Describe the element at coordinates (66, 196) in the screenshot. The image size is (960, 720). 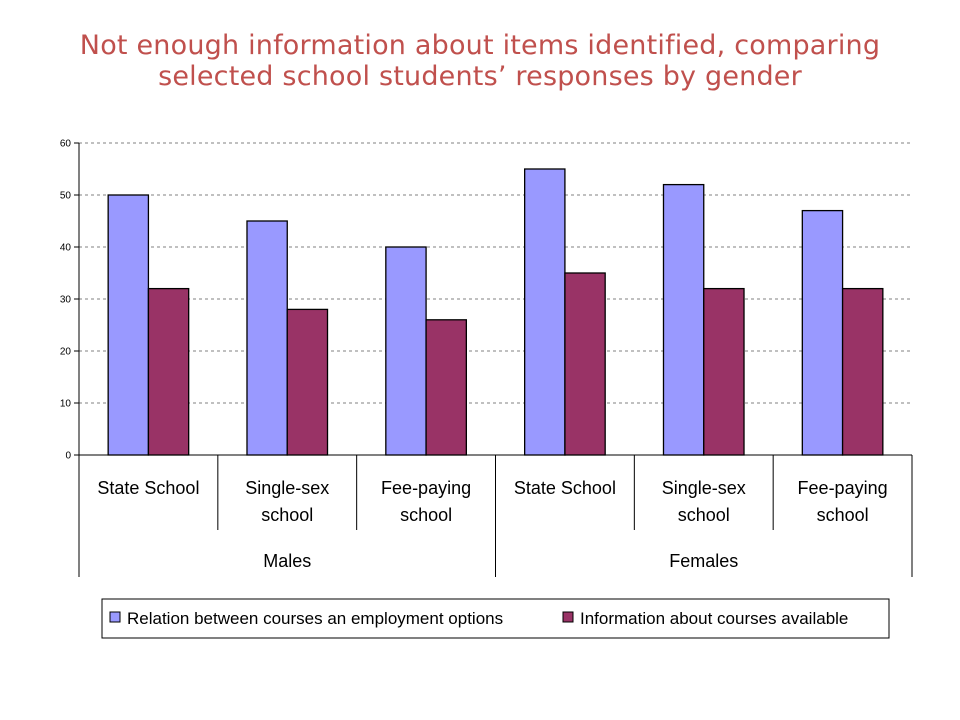
I see `y-tick-label: 50` at that location.